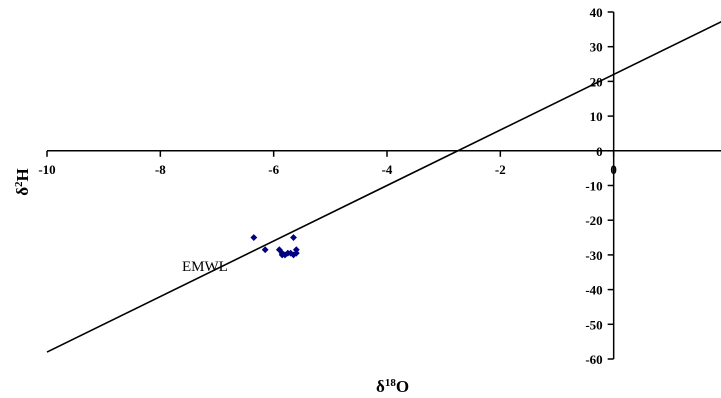 Image resolution: width=721 pixels, height=398 pixels. Describe the element at coordinates (500, 169) in the screenshot. I see `x-tick-label: -2` at that location.